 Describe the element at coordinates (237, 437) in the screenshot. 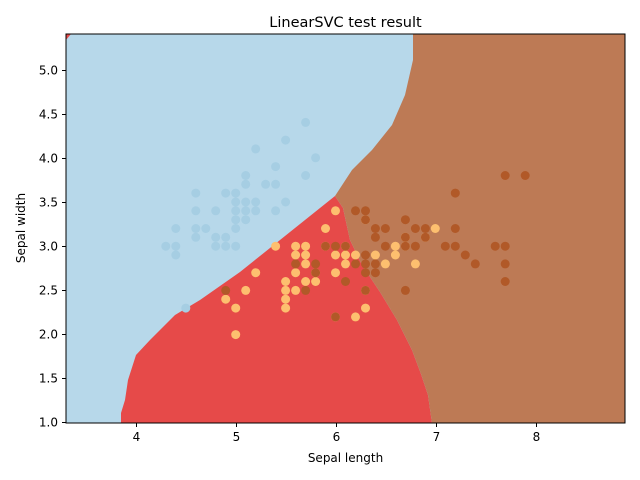

I see `x-tick-label: 5` at that location.